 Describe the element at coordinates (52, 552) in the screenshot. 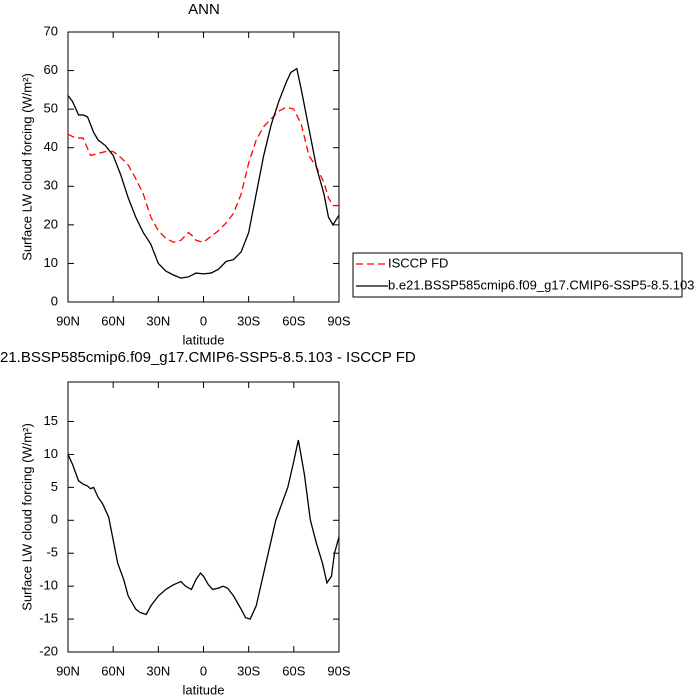

I see `y-tick-label: -5` at that location.